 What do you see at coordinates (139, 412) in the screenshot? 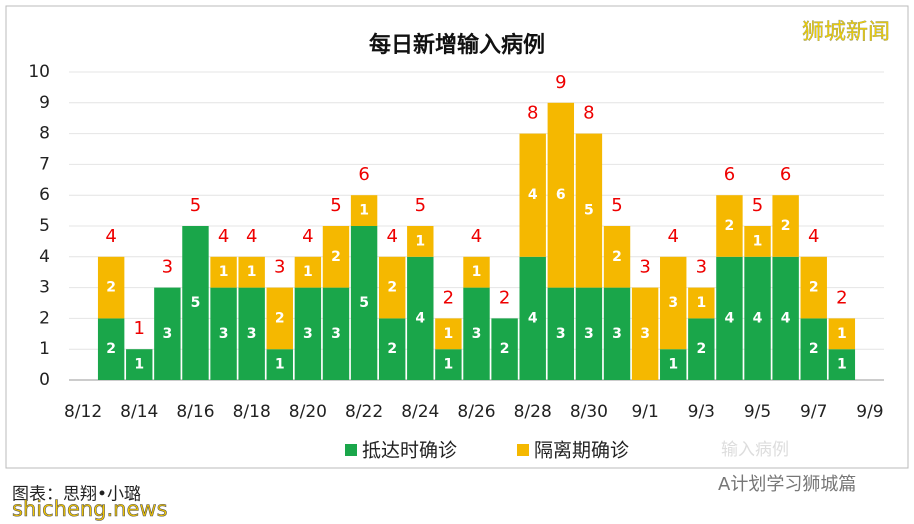
I see `x-tick-label: 8/14` at bounding box center [139, 412].